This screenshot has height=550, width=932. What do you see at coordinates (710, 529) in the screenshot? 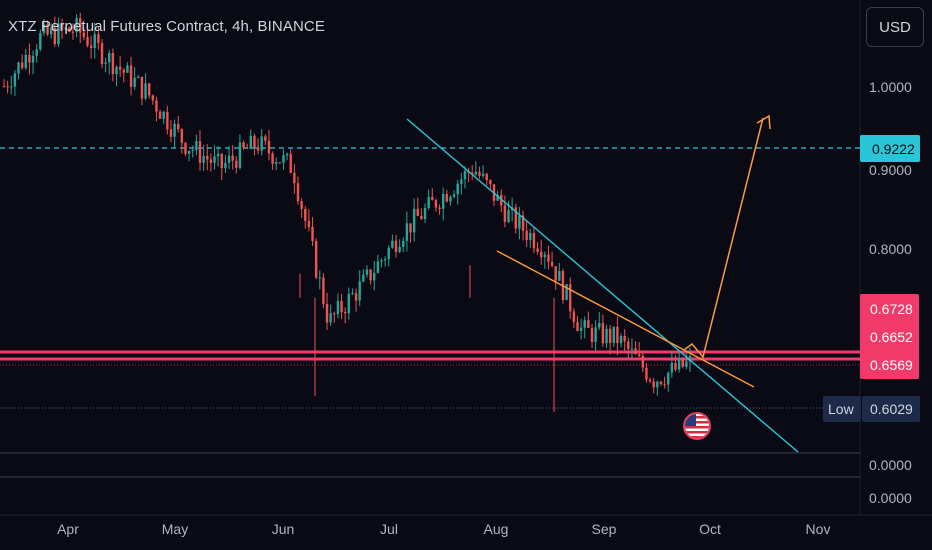
I see `x-tick-label: Oct` at bounding box center [710, 529].